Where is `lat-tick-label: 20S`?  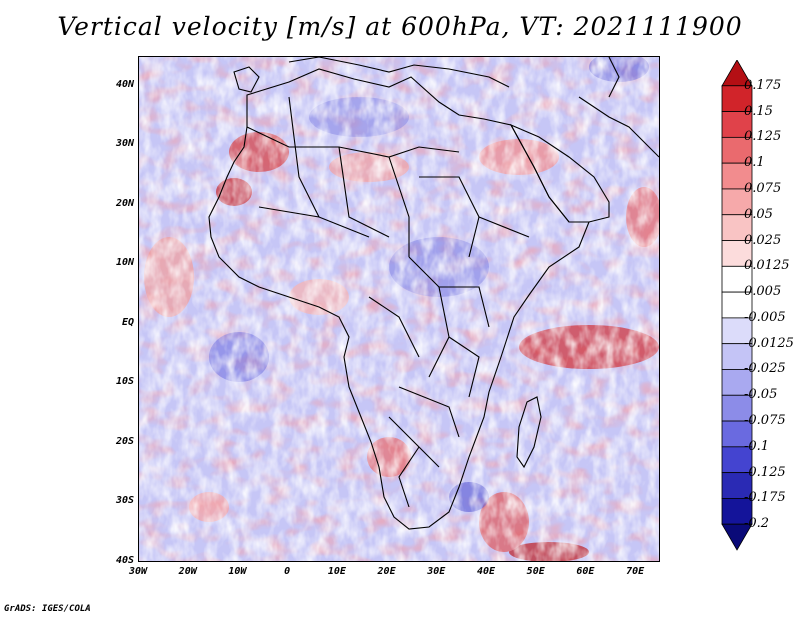 lat-tick-label: 20S is located at coordinates (124, 441).